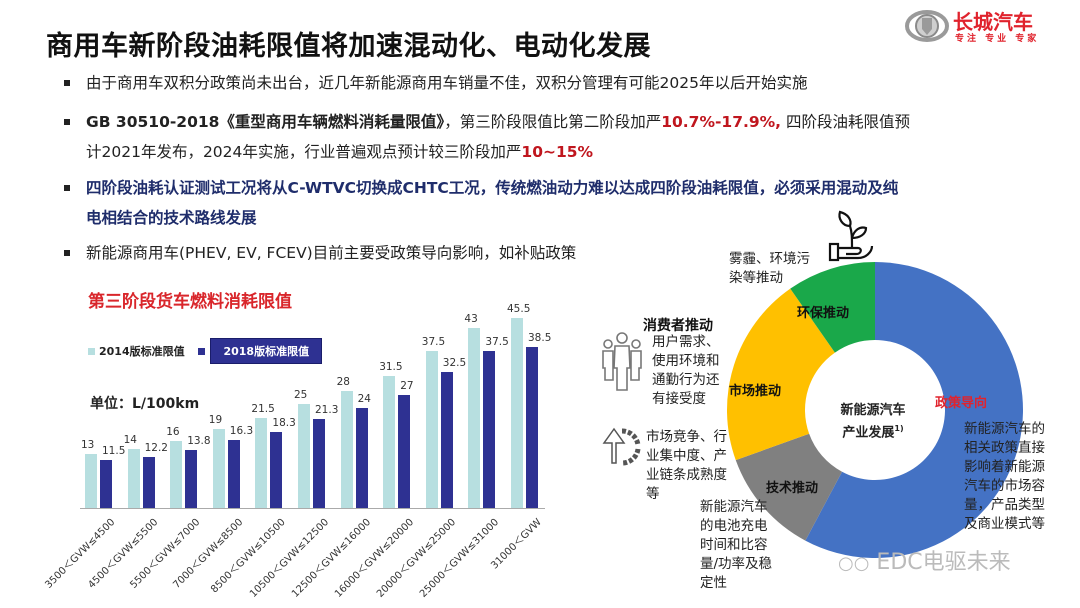  Describe the element at coordinates (686, 465) in the screenshot. I see `market-description: 市场竞争、行 业集中度、产 业链条成熟度 等` at that location.